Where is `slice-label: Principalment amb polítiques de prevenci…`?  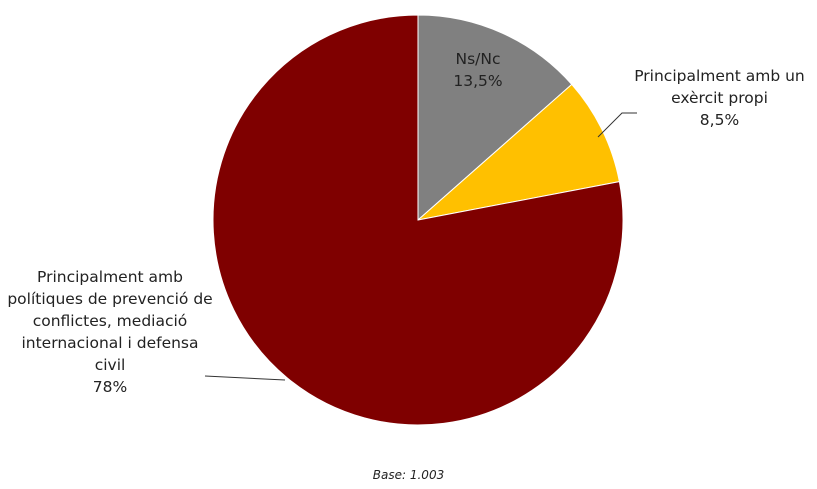 slice-label: Principalment amb polítiques de prevenci… is located at coordinates (110, 332).